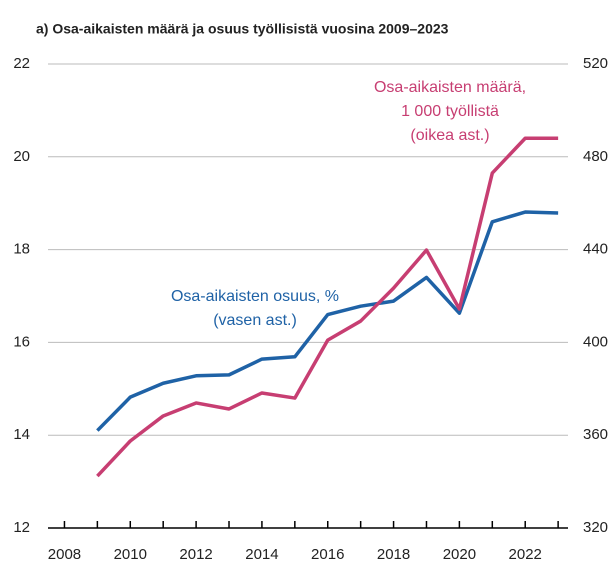  Describe the element at coordinates (595, 63) in the screenshot. I see `y2-tick-label: 520` at that location.